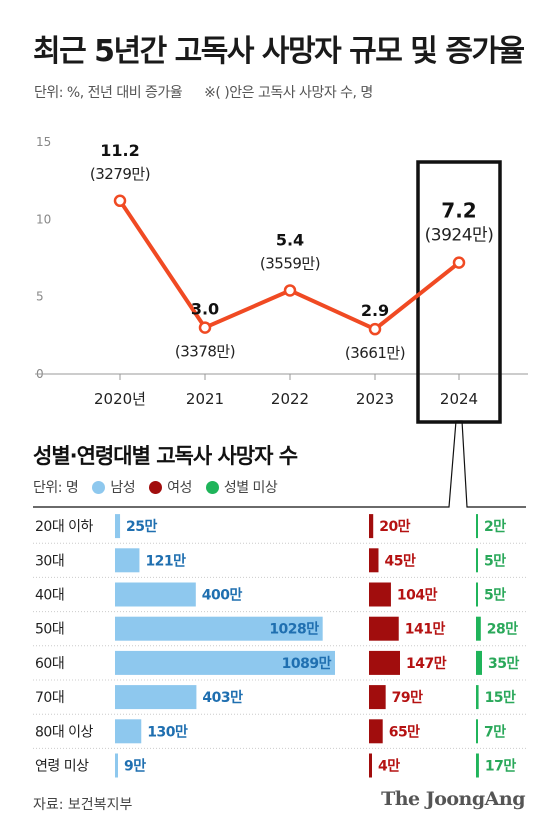  Describe the element at coordinates (179, 488) in the screenshot. I see `legend-female-label: 여성` at that location.